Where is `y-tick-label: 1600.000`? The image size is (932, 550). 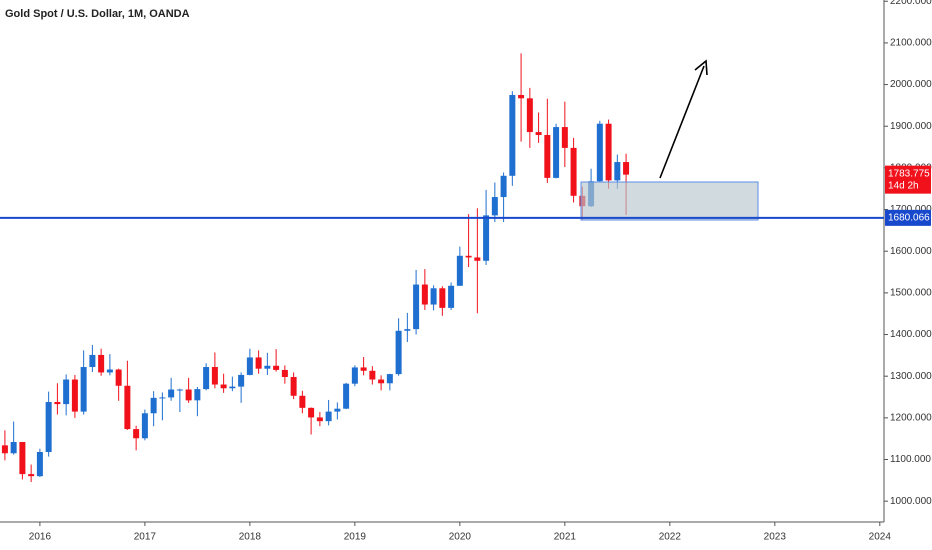 y-tick-label: 1600.000 is located at coordinates (911, 251).